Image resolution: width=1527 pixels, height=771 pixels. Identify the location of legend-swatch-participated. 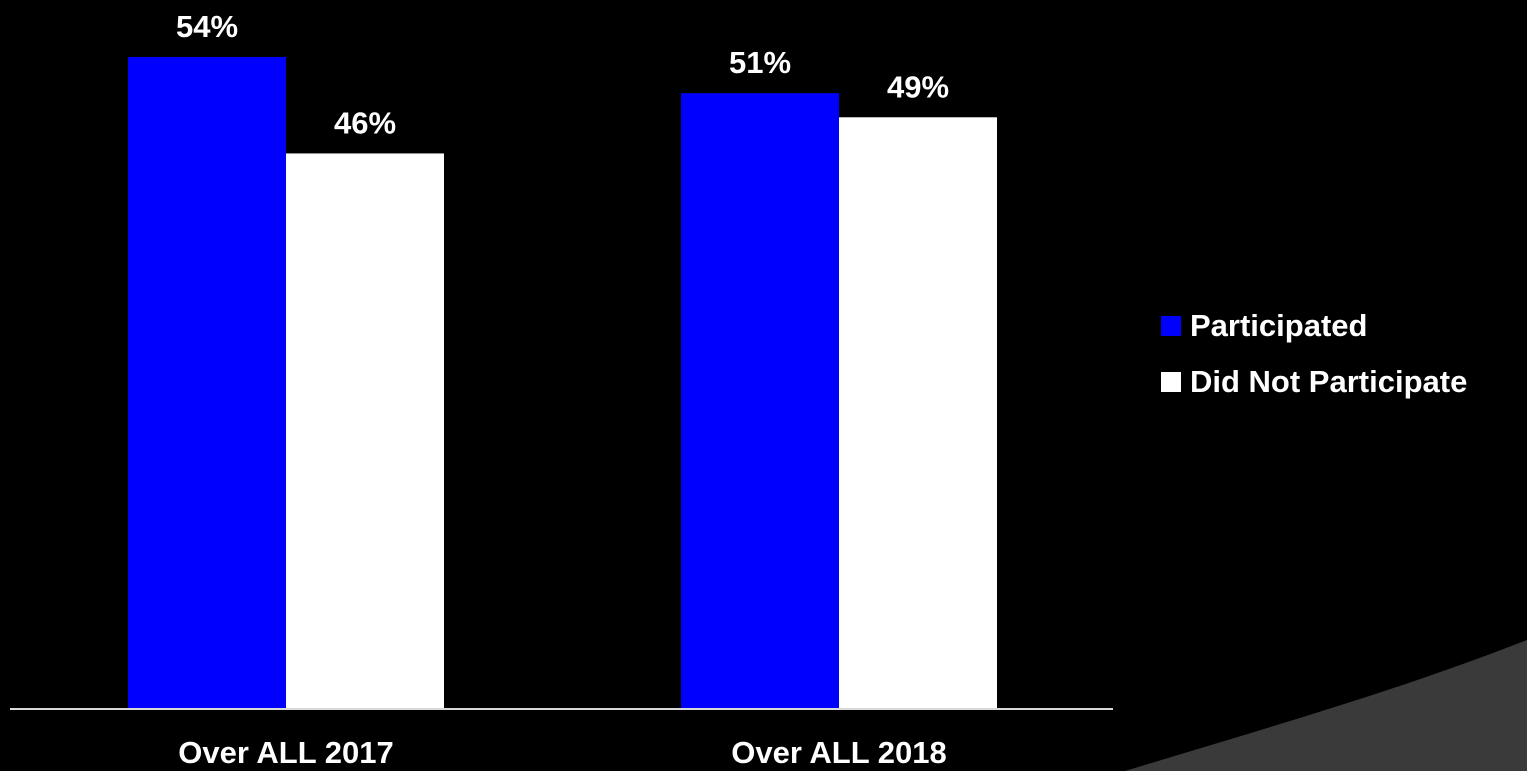
(1171, 326).